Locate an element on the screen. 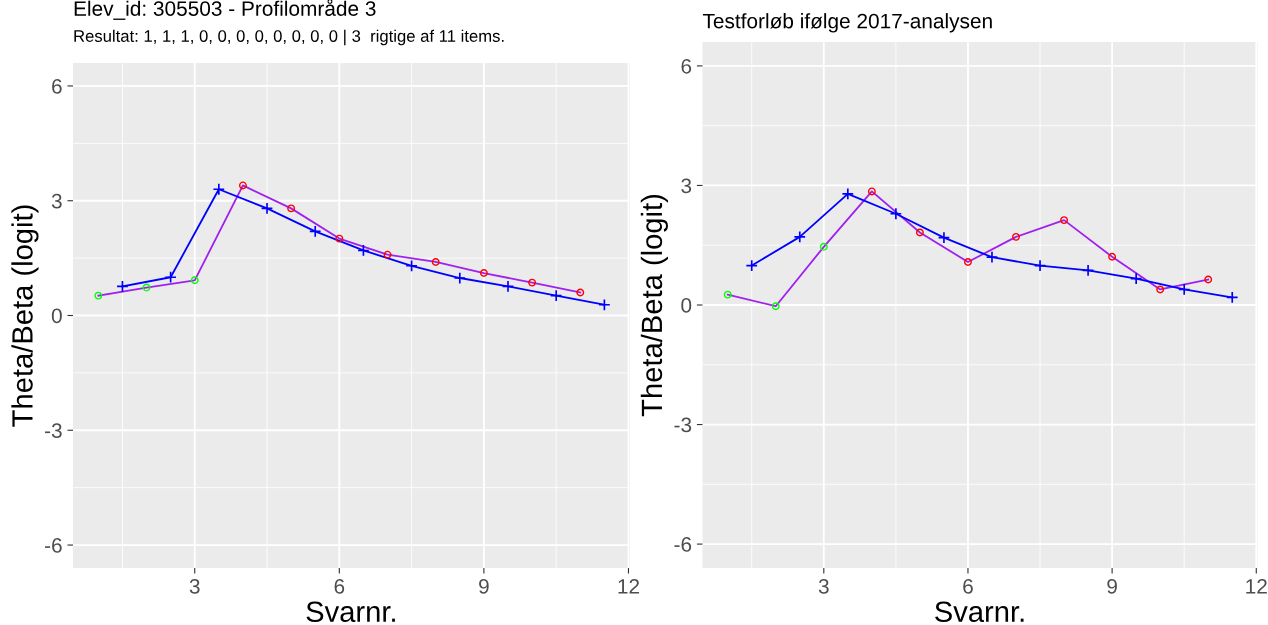 The height and width of the screenshot is (625, 1268). chart-title: Testforløb ifølge 2017-analysen is located at coordinates (847, 23).